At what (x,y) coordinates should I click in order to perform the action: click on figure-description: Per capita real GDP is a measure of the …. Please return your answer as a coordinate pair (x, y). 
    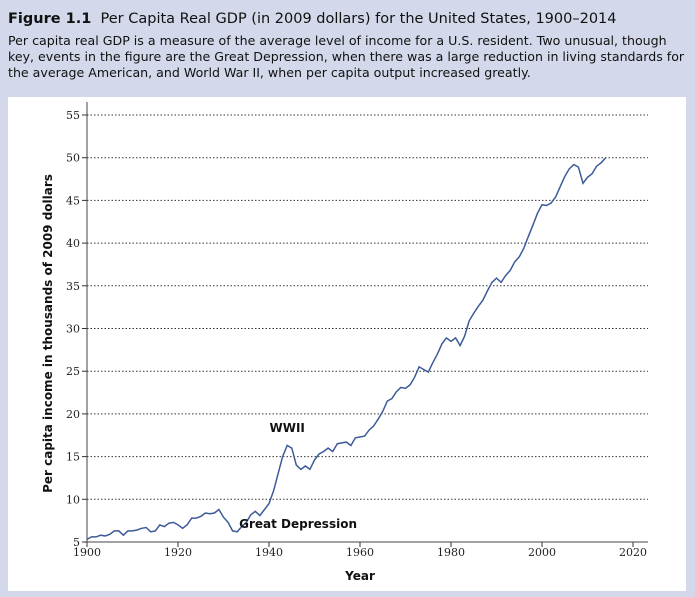
    Looking at the image, I should click on (346, 56).